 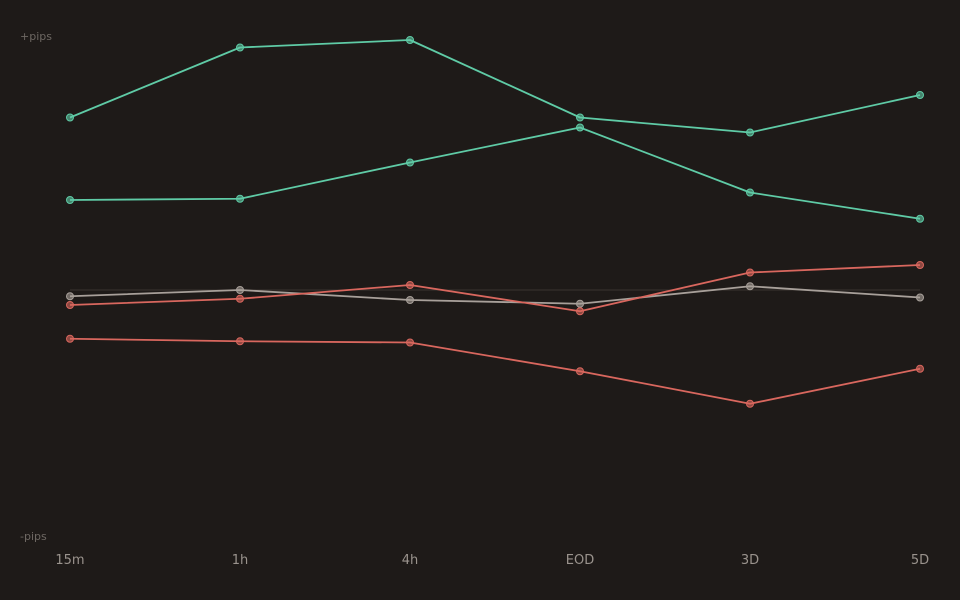 What do you see at coordinates (70, 200) in the screenshot?
I see `series-2-point-15m` at bounding box center [70, 200].